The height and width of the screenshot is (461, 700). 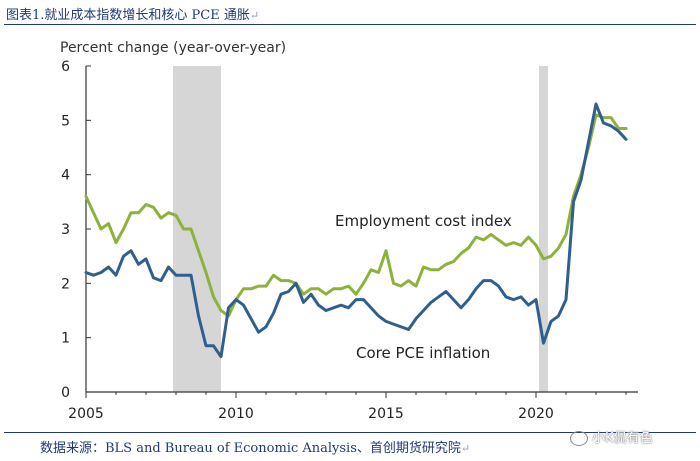 What do you see at coordinates (65, 67) in the screenshot?
I see `y-tick-label: 6` at bounding box center [65, 67].